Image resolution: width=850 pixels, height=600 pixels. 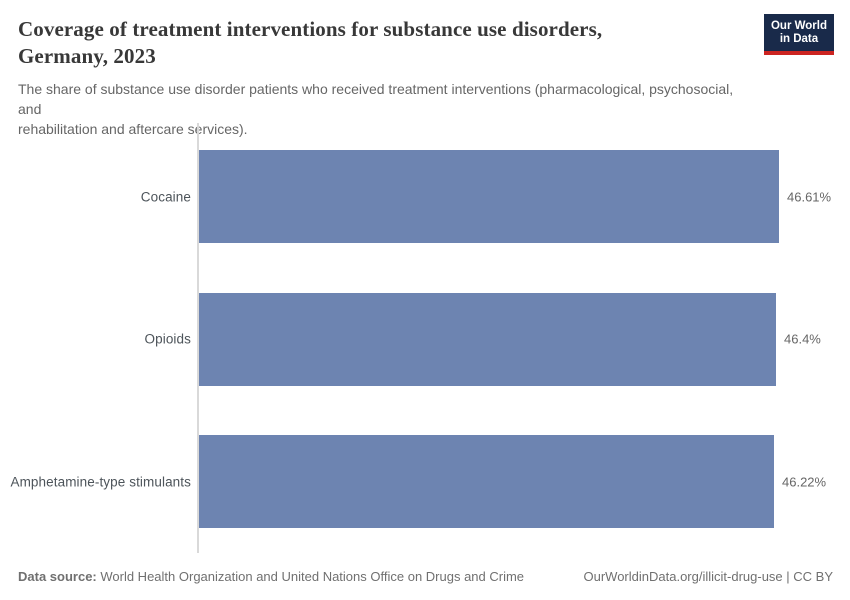 What do you see at coordinates (198, 338) in the screenshot?
I see `y-axis-line` at bounding box center [198, 338].